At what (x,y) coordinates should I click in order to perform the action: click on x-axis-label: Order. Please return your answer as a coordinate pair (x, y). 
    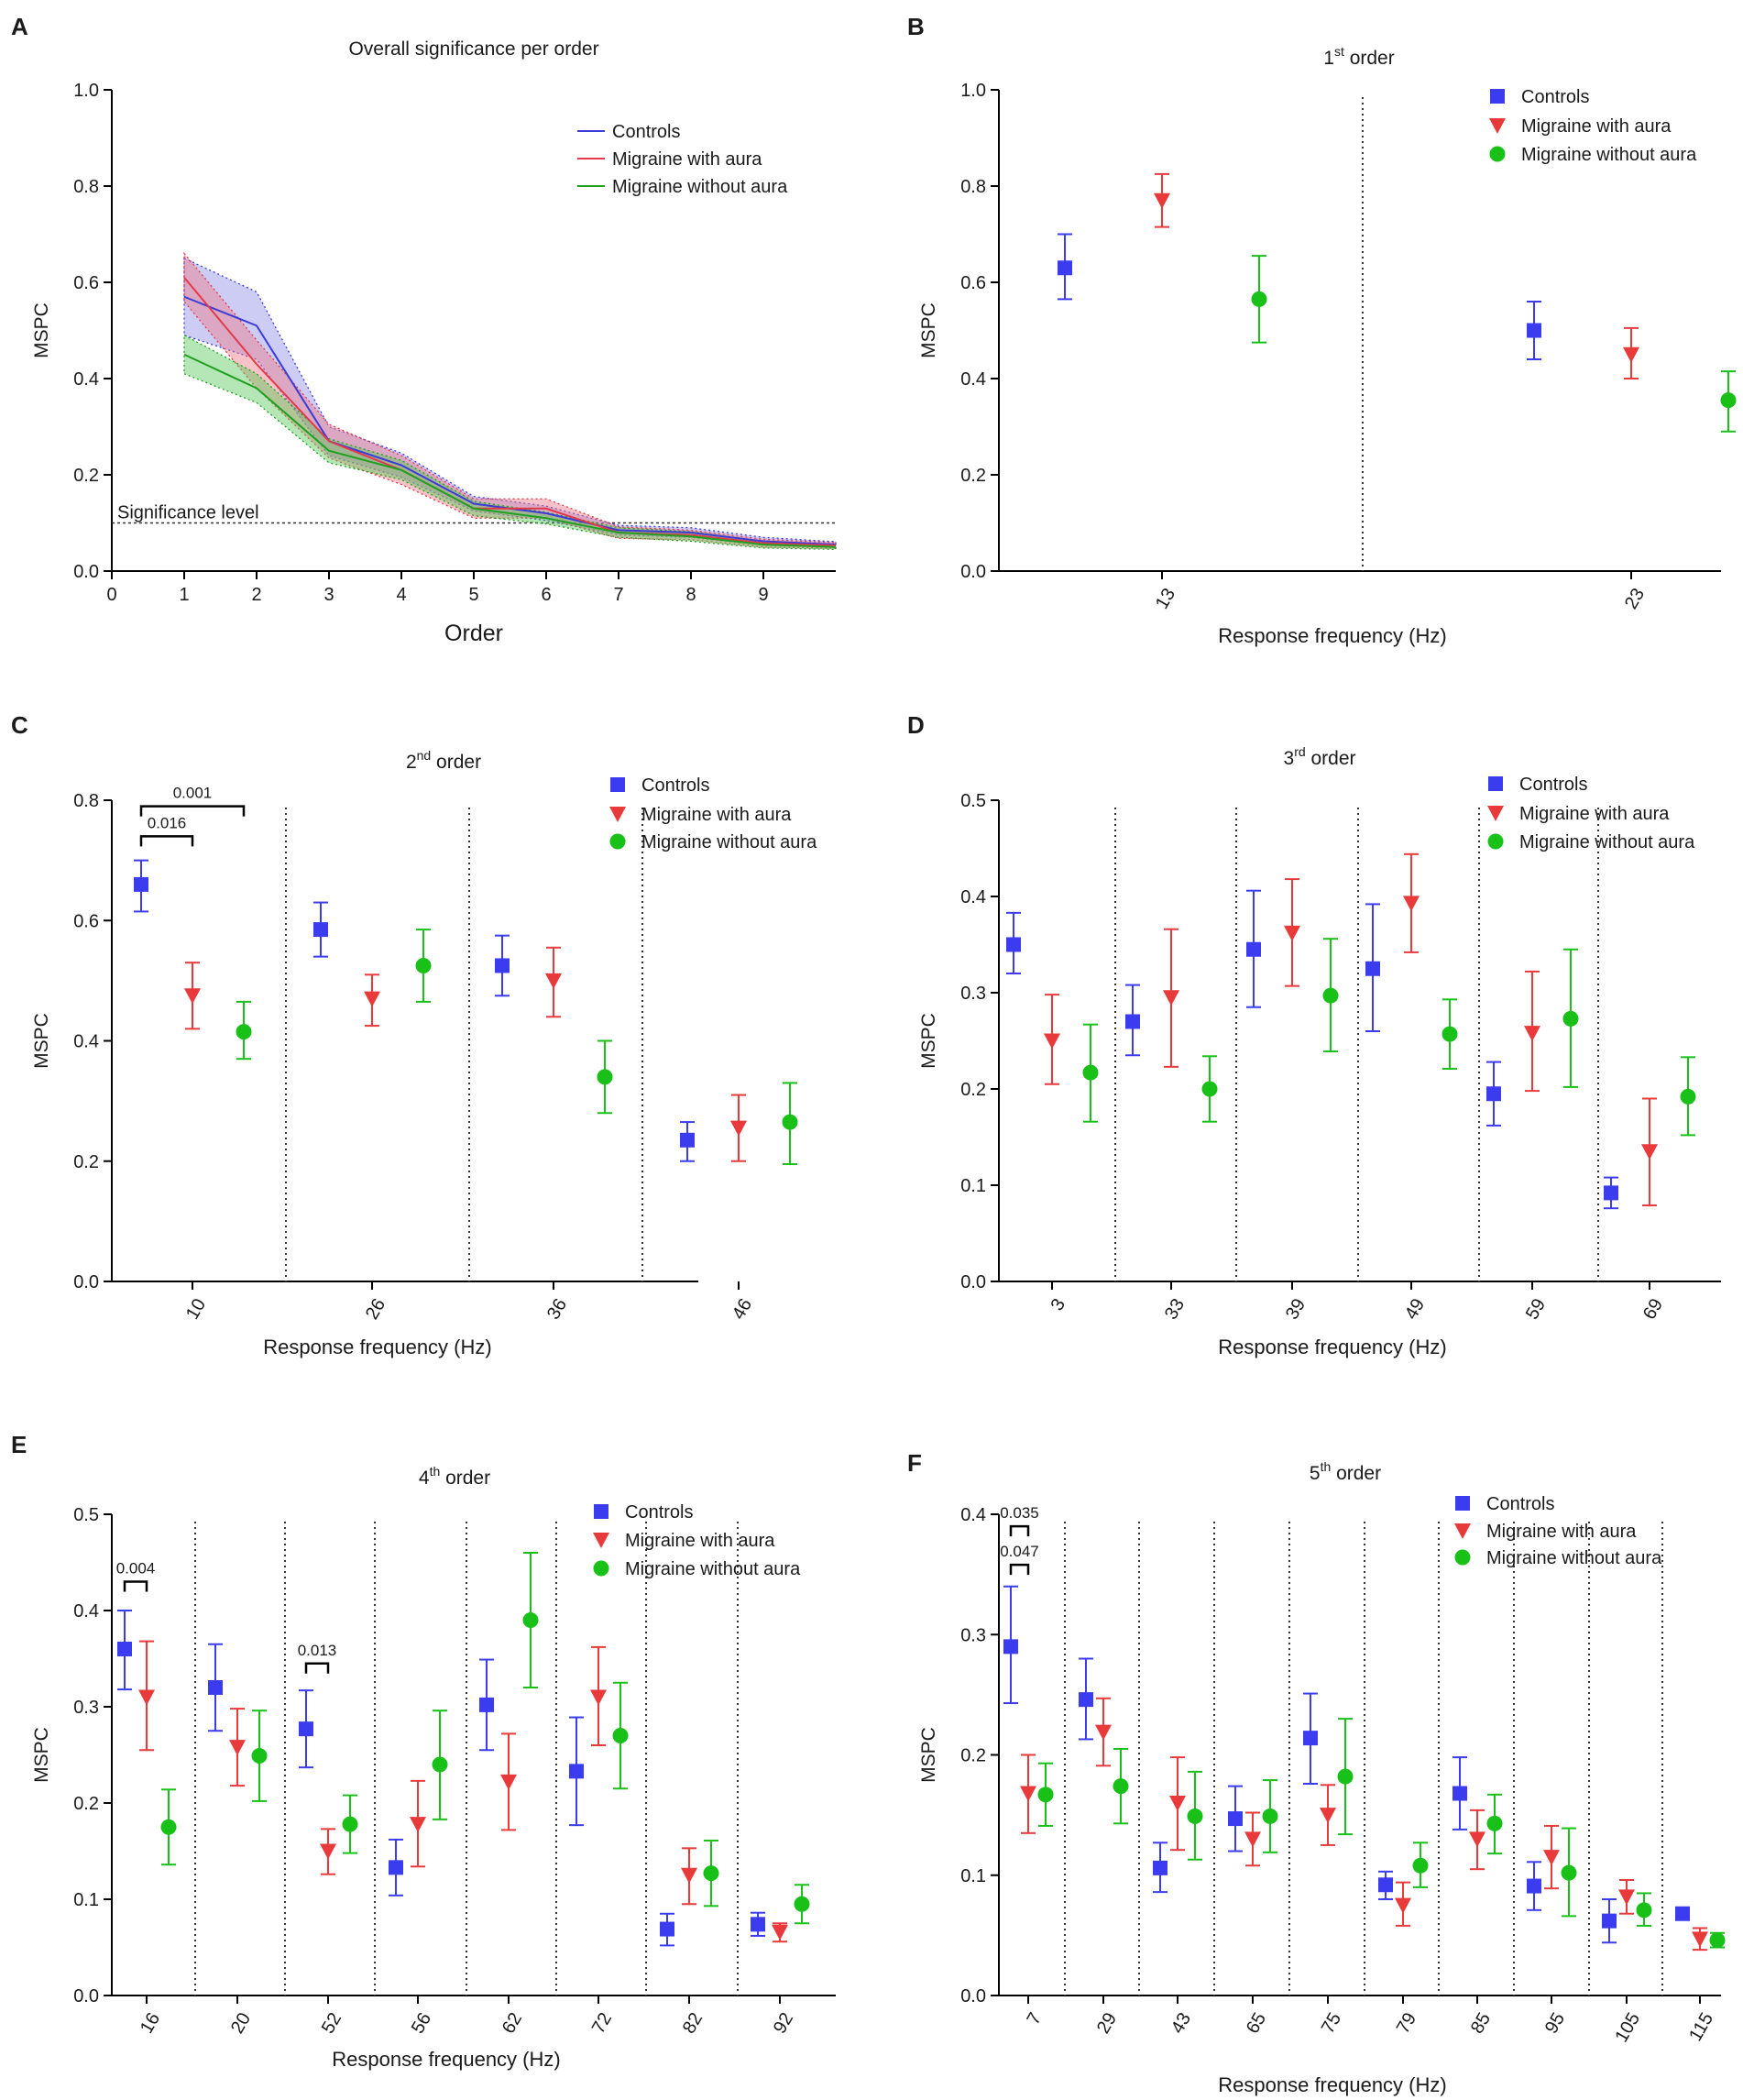
    Looking at the image, I should click on (473, 633).